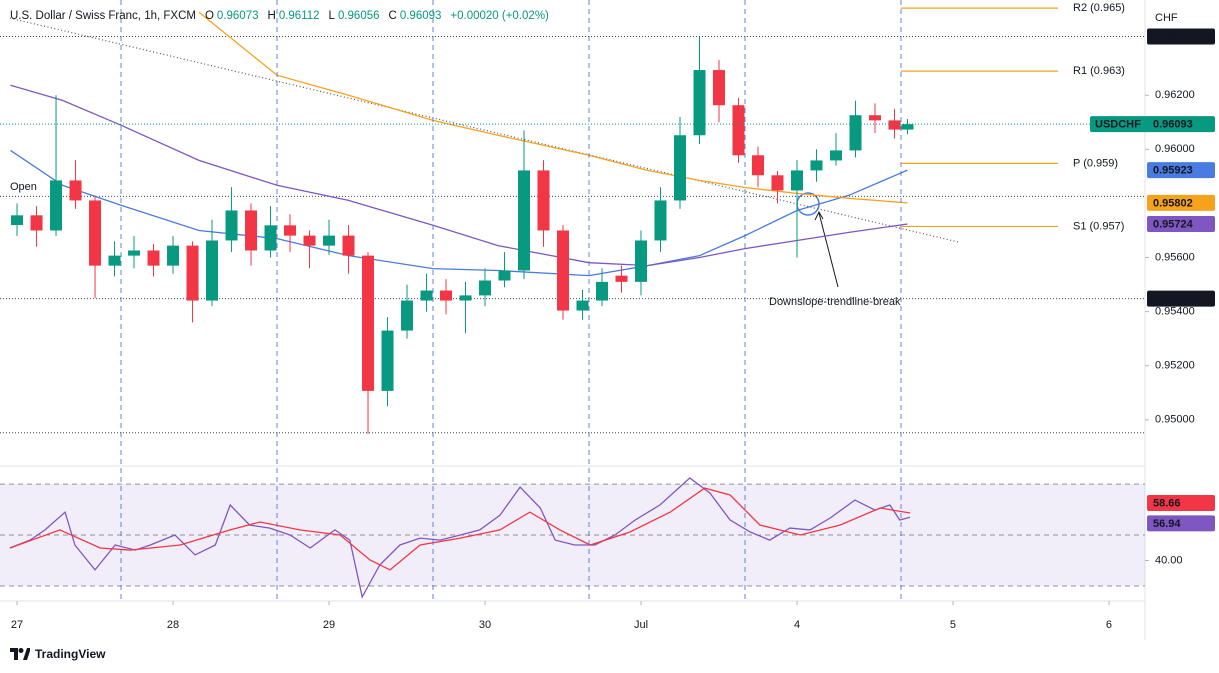 Image resolution: width=1219 pixels, height=673 pixels. What do you see at coordinates (641, 625) in the screenshot?
I see `x-tick-label: Jul` at bounding box center [641, 625].